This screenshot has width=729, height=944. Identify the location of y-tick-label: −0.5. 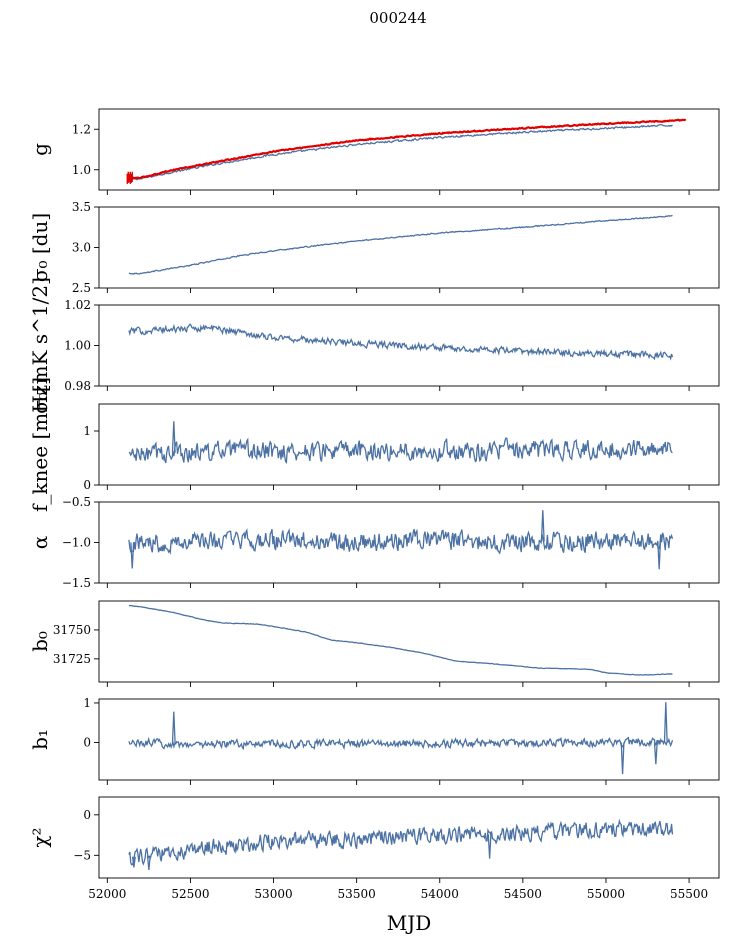
(76, 502).